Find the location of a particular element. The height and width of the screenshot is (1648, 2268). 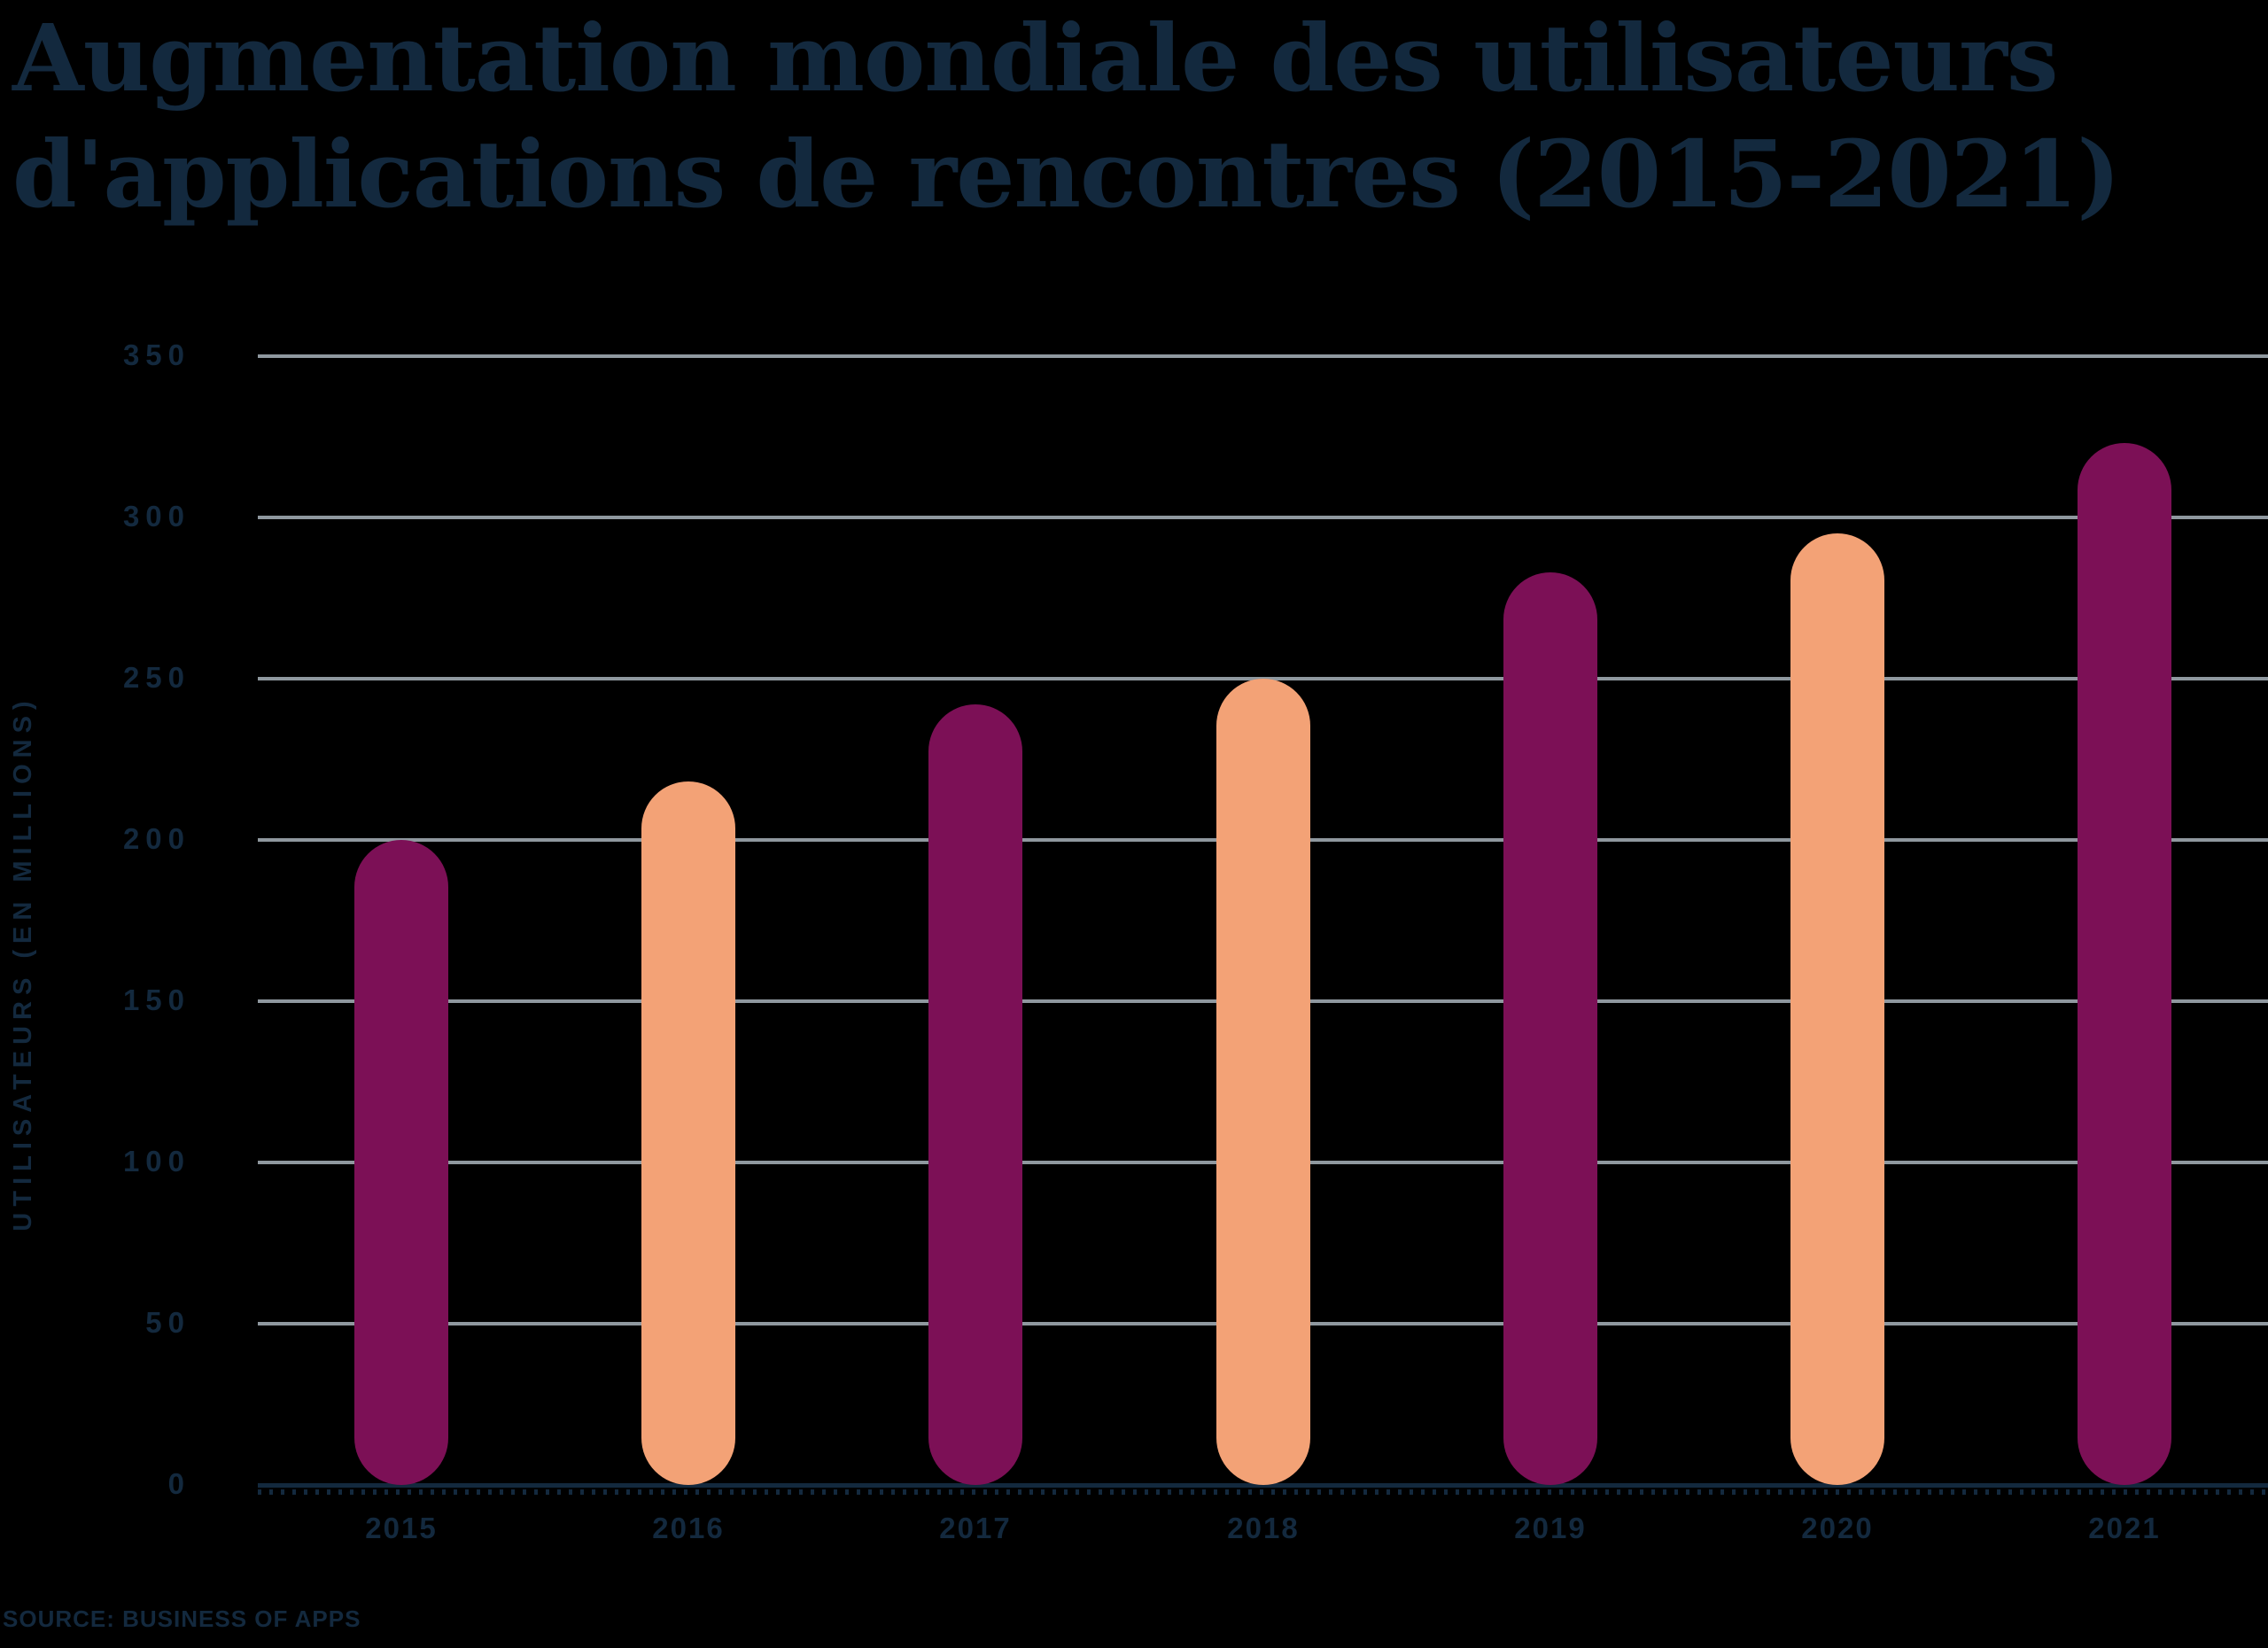

y-tick-label-300: 300 is located at coordinates (156, 516).